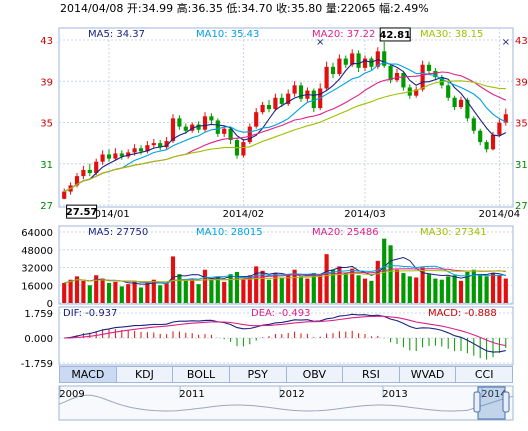  What do you see at coordinates (37, 339) in the screenshot?
I see `macd-y-axis: 1.759 0.000 -1.759` at bounding box center [37, 339].